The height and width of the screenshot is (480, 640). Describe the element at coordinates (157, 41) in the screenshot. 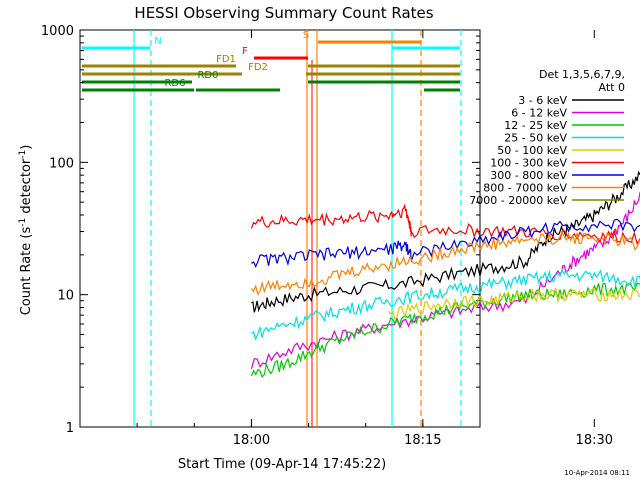

I see `flag-label: N` at that location.